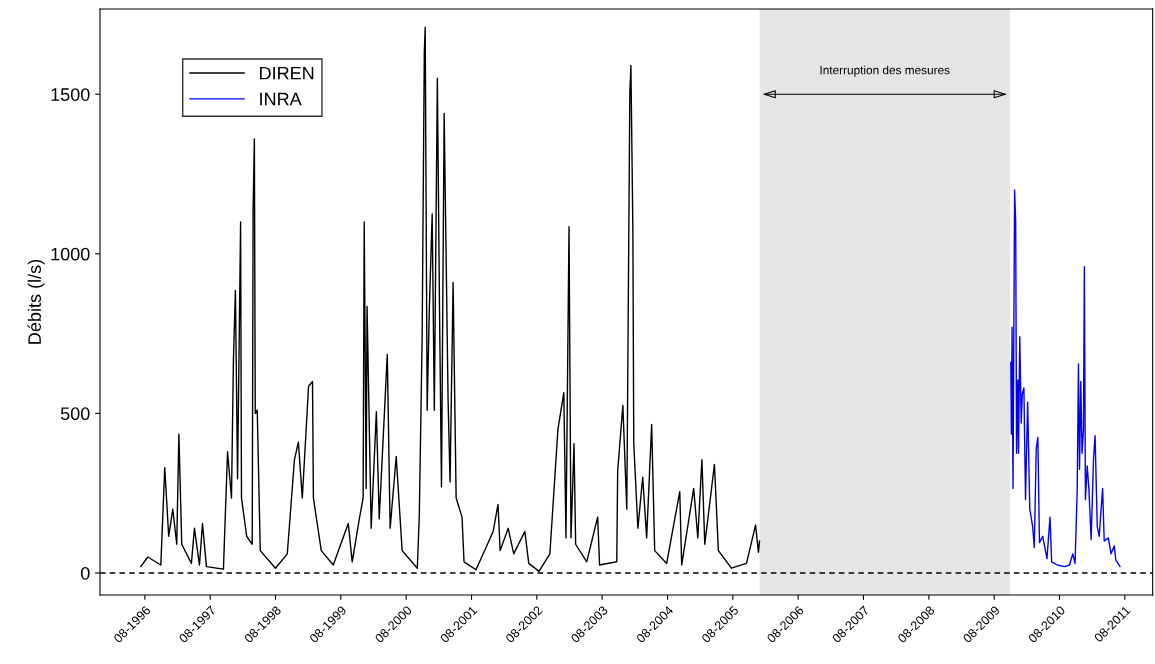 The width and height of the screenshot is (1155, 664). I want to click on y-tick-label: 500, so click(75, 414).